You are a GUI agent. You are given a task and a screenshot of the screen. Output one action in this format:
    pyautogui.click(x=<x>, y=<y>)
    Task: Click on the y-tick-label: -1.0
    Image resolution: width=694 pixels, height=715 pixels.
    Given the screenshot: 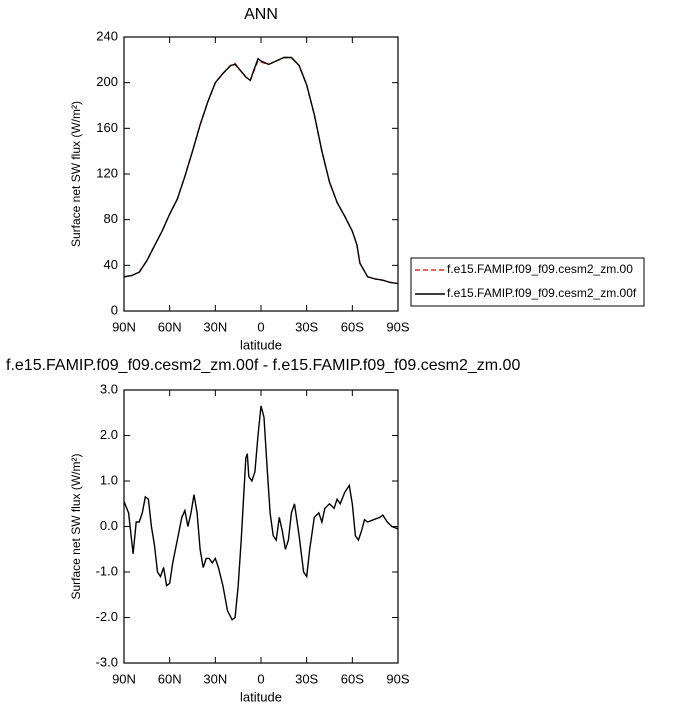 What is the action you would take?
    pyautogui.click(x=107, y=570)
    